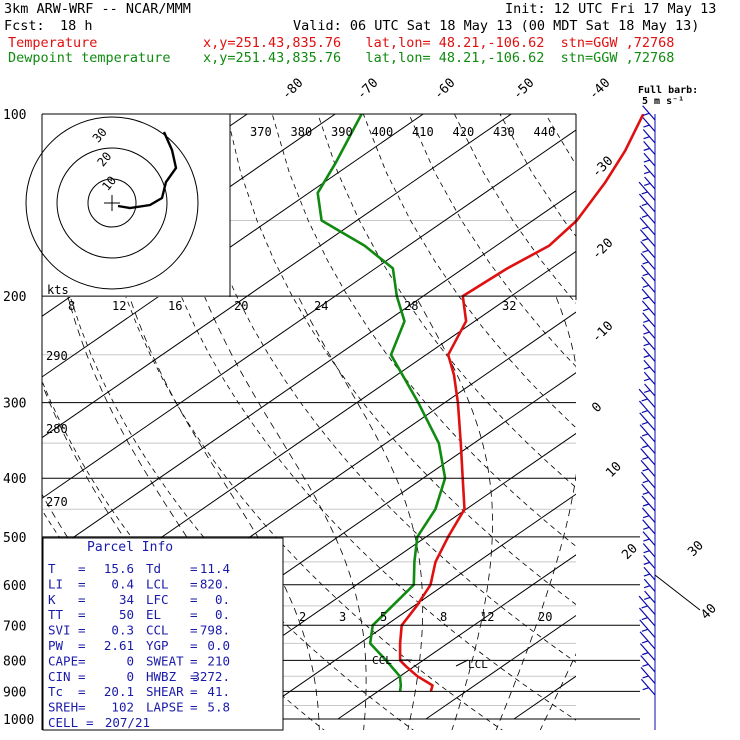 The image size is (740, 740). Describe the element at coordinates (423, 132) in the screenshot. I see `theta-e-label: 410` at that location.